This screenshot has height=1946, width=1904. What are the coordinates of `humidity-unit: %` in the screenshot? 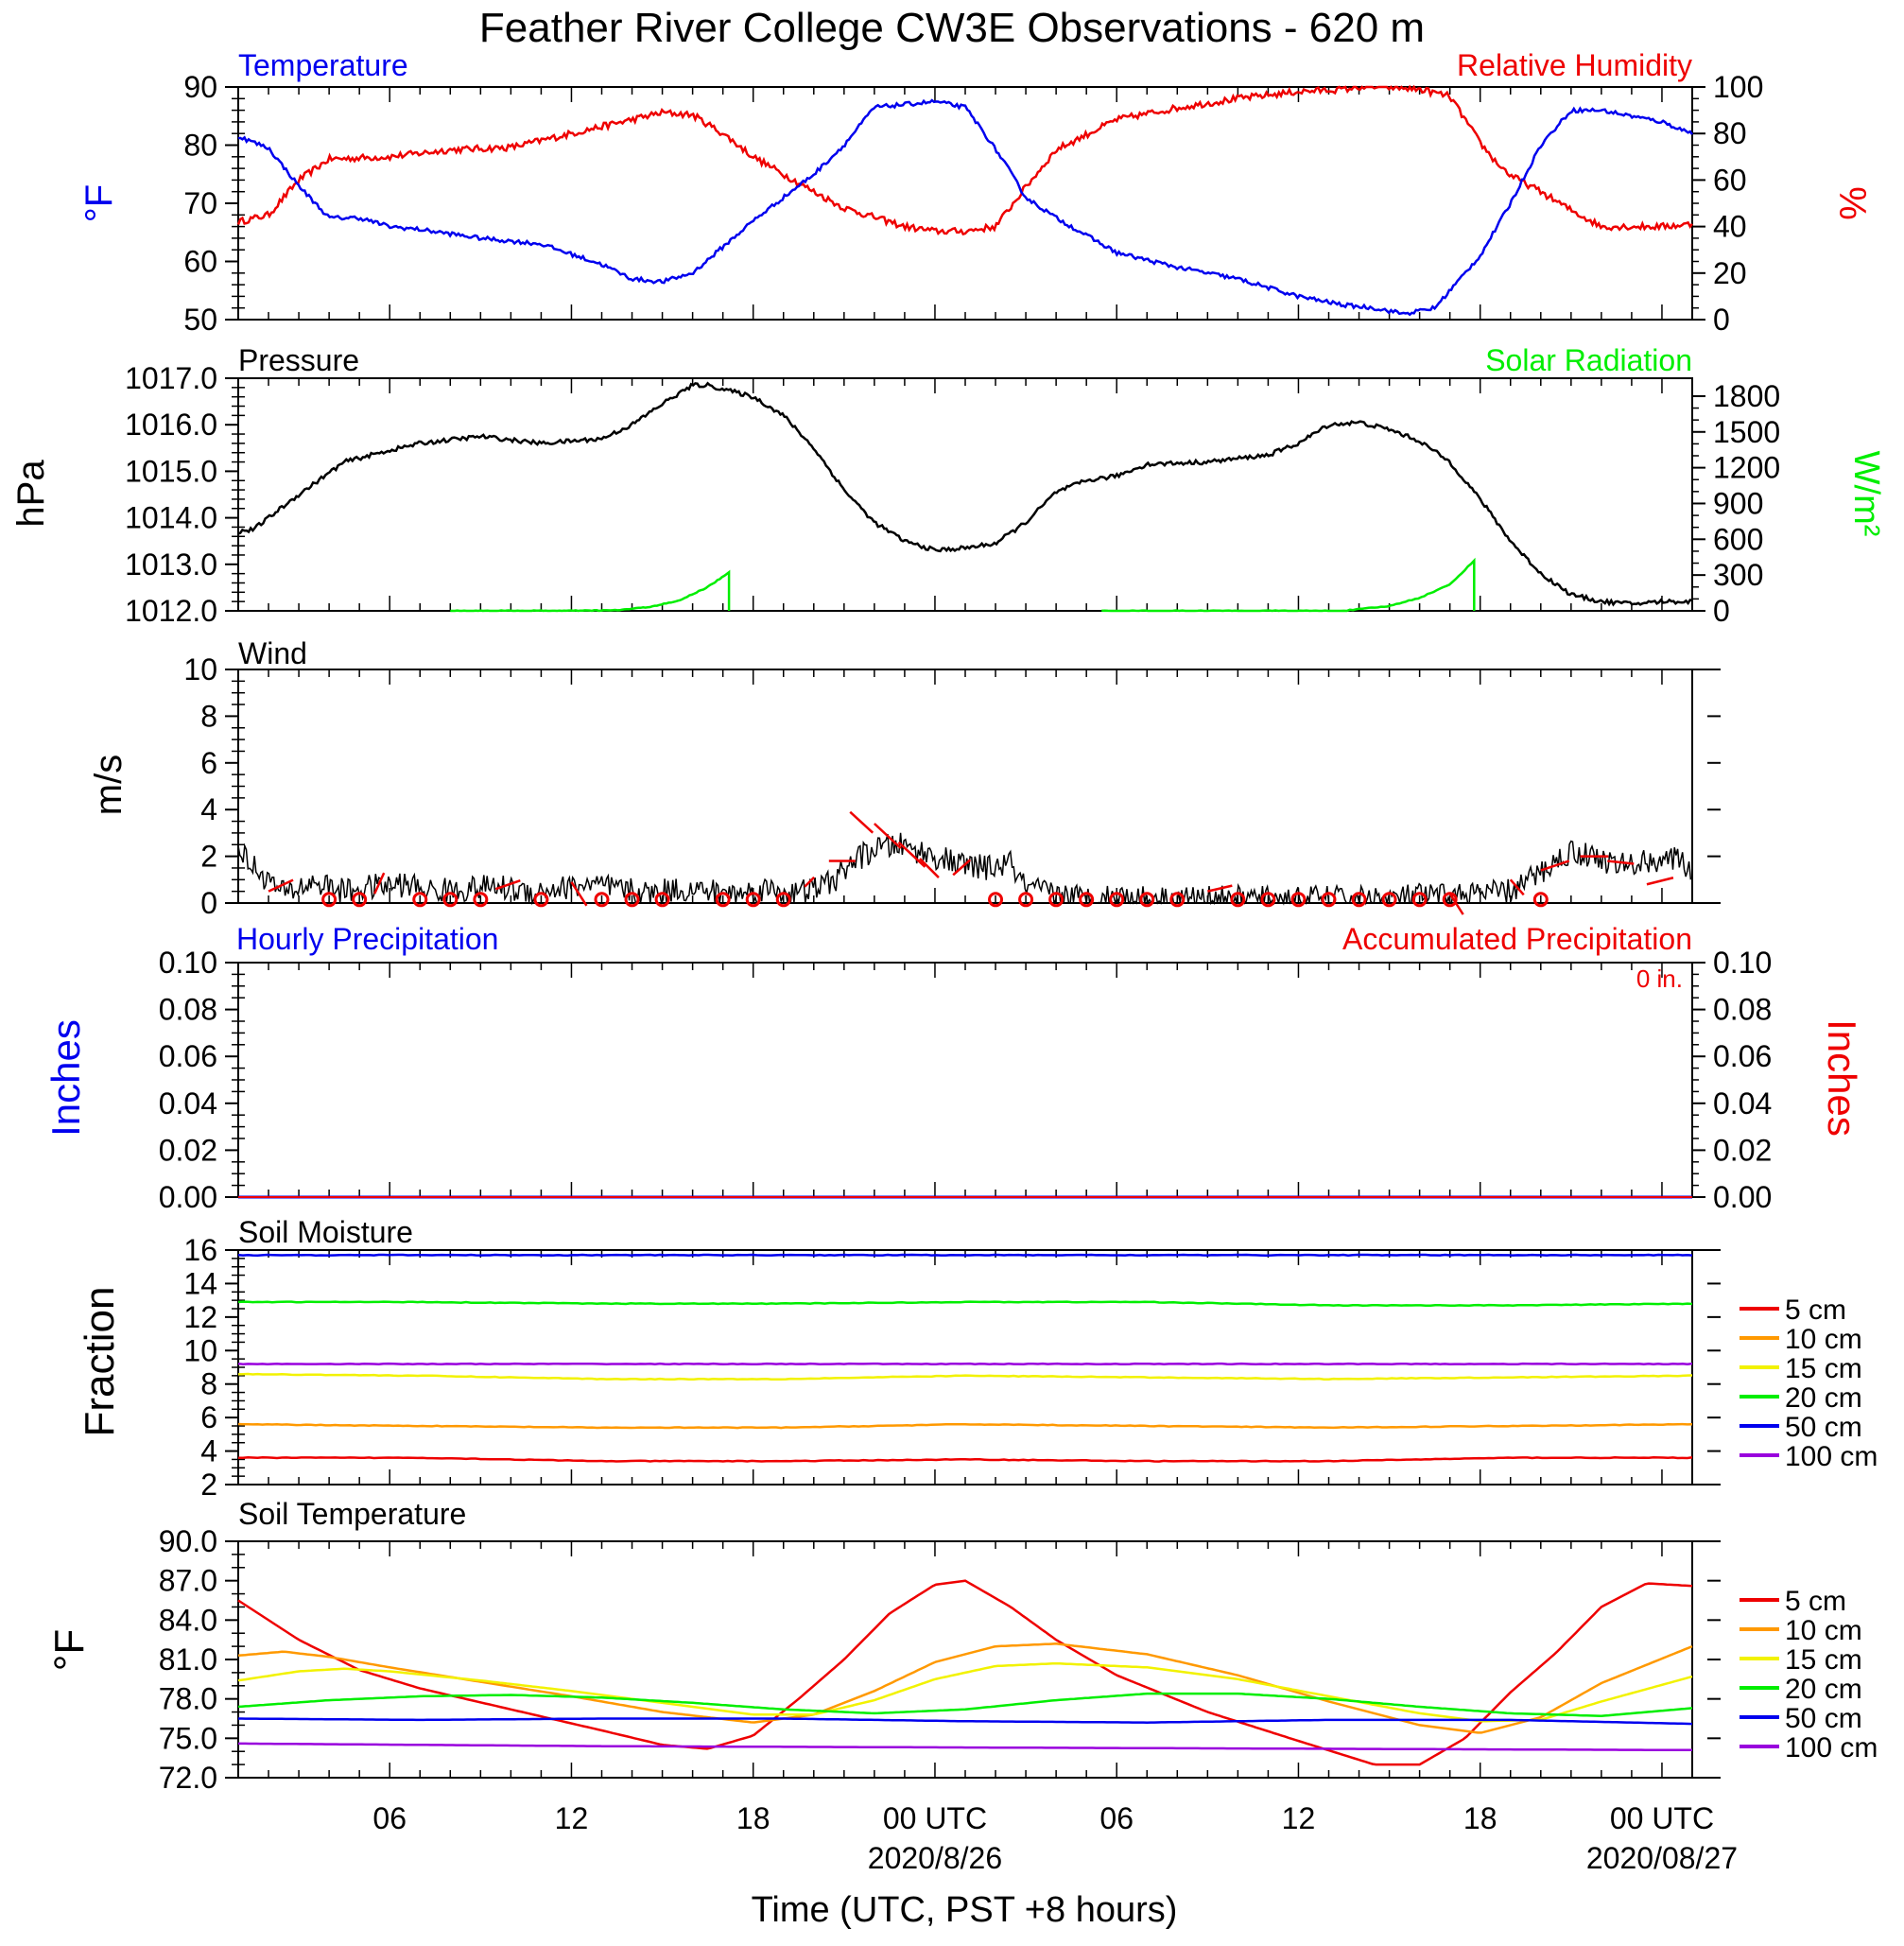 It's located at (1852, 203).